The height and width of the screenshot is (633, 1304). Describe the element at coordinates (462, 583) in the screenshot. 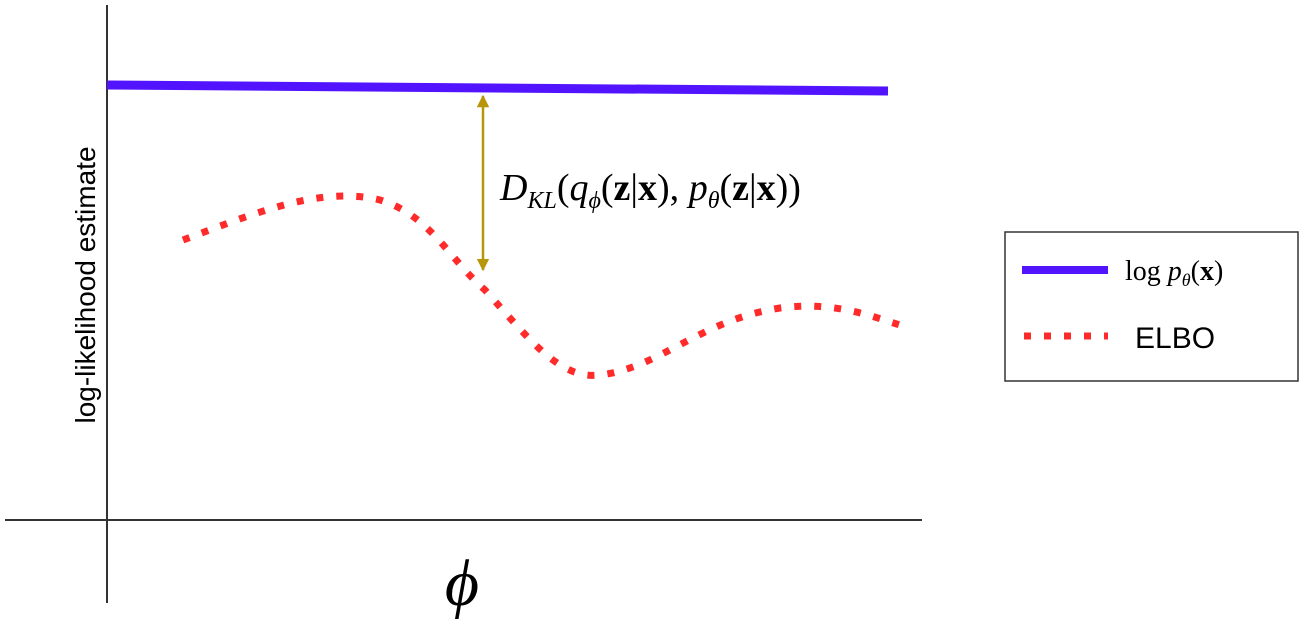

I see `x-axis-label: ϕ` at that location.